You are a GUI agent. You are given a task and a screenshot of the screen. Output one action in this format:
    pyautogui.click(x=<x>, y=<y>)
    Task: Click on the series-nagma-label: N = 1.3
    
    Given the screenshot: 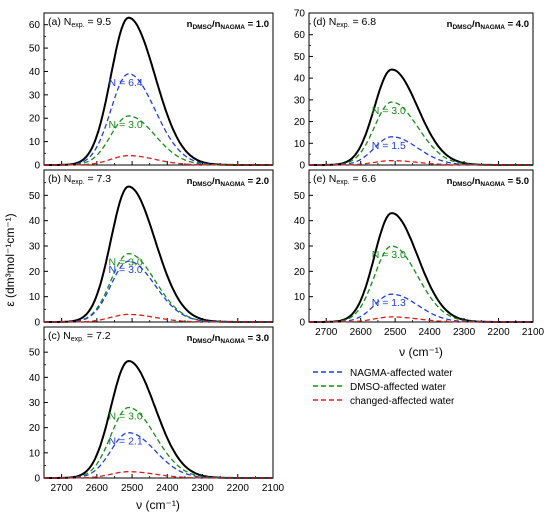 What is the action you would take?
    pyautogui.click(x=389, y=303)
    